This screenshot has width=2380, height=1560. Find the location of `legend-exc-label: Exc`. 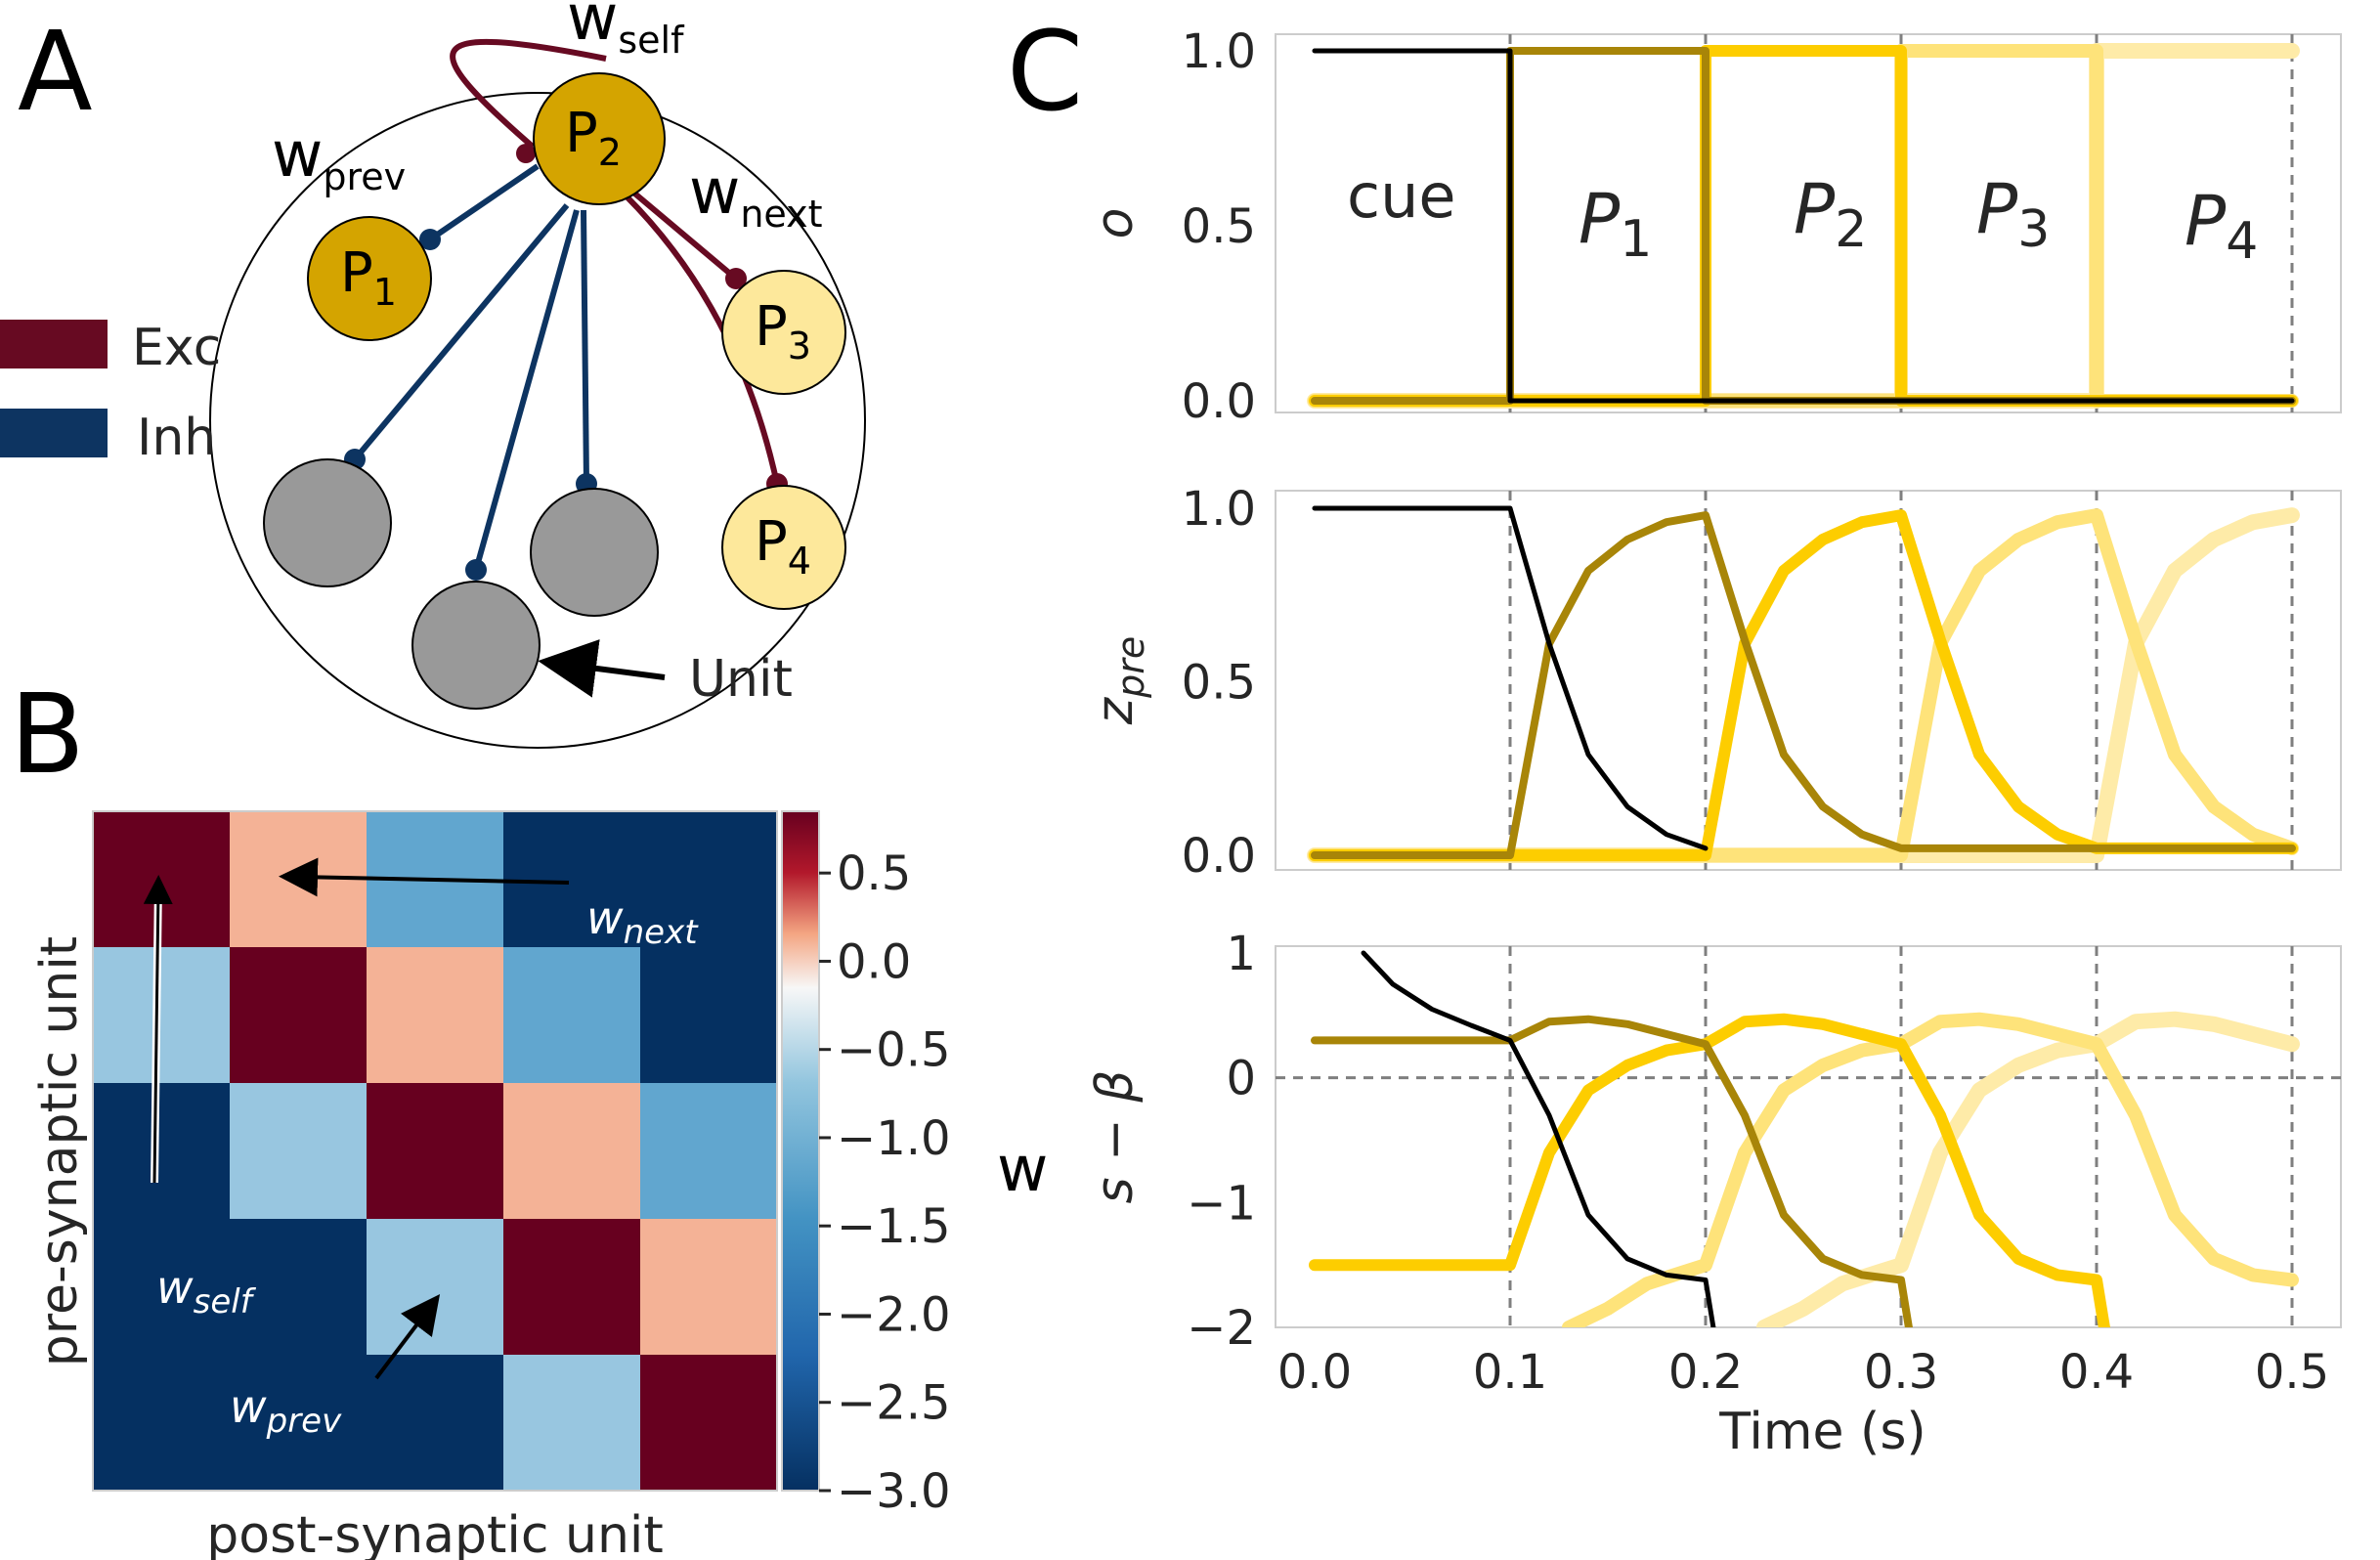

legend-exc-label: Exc is located at coordinates (176, 348).